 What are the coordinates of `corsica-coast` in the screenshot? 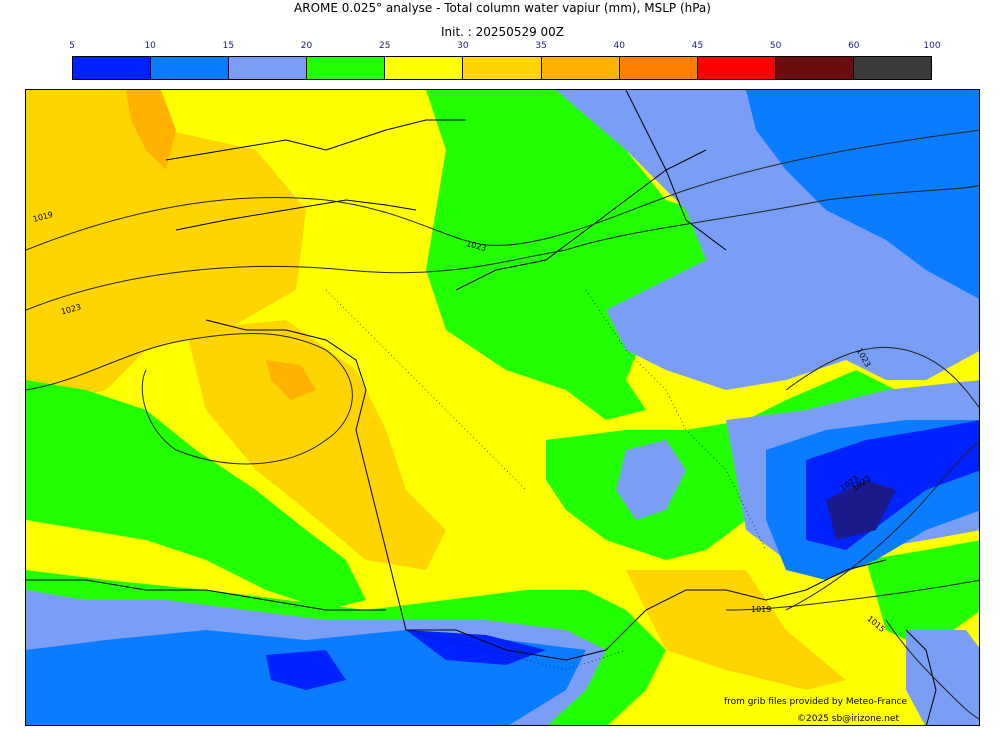 It's located at (921, 677).